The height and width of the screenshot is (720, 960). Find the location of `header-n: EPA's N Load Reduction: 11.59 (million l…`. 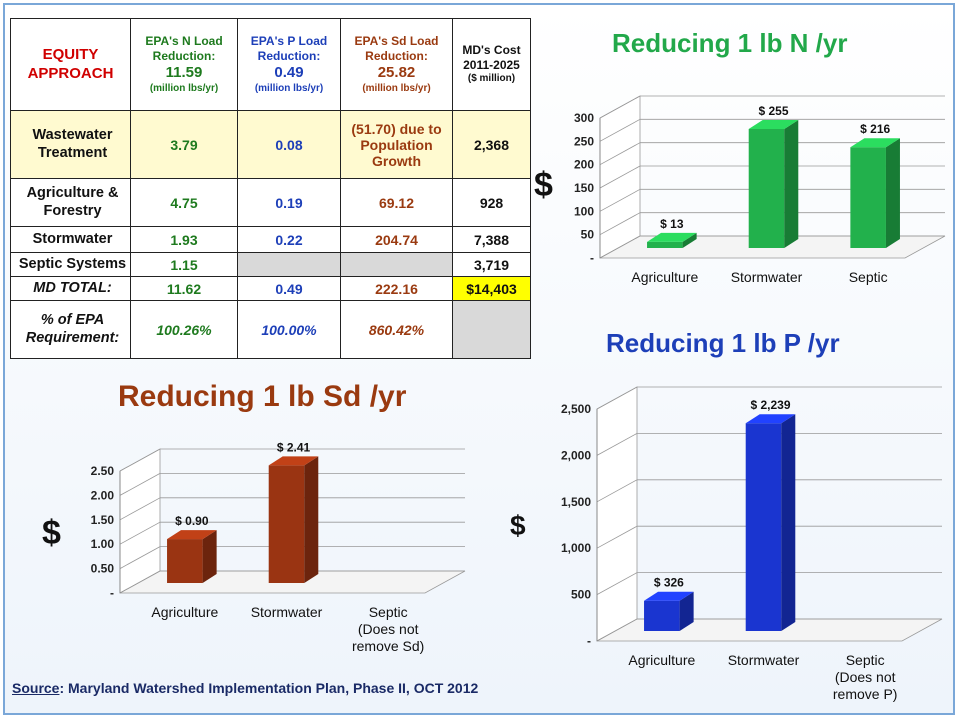

header-n: EPA's N Load Reduction: 11.59 (million l… is located at coordinates (184, 64).